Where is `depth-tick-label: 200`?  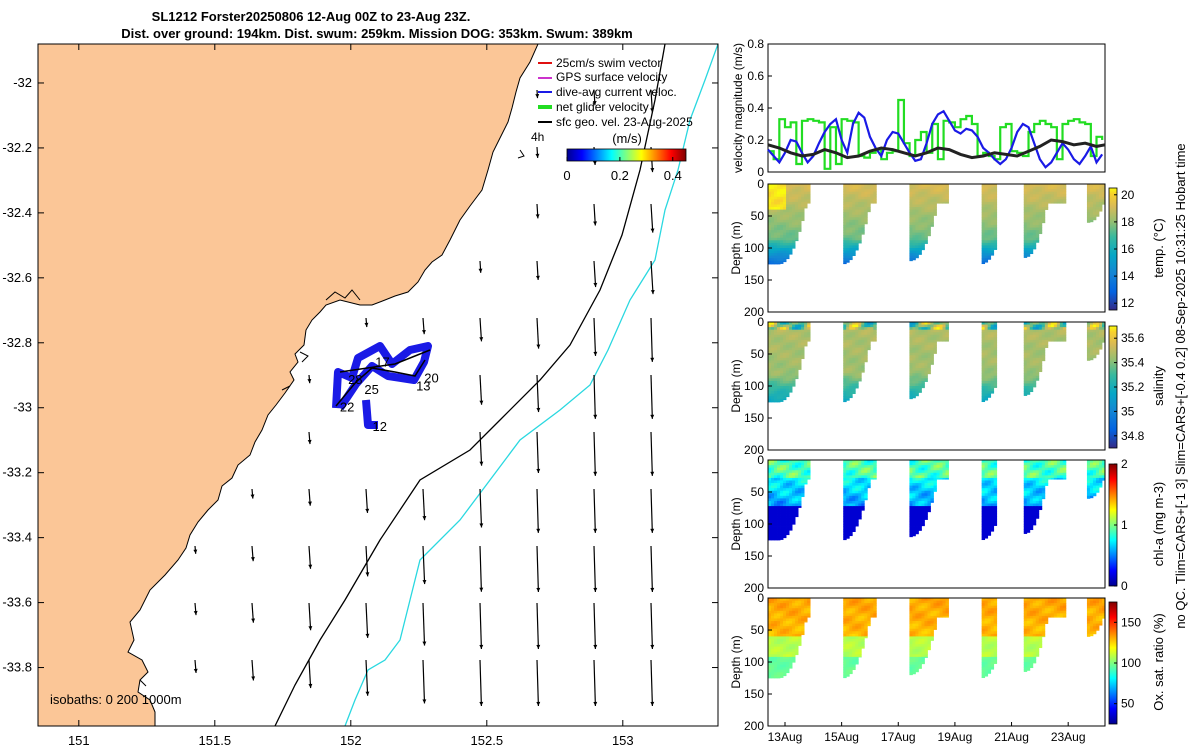
depth-tick-label: 200 is located at coordinates (754, 312).